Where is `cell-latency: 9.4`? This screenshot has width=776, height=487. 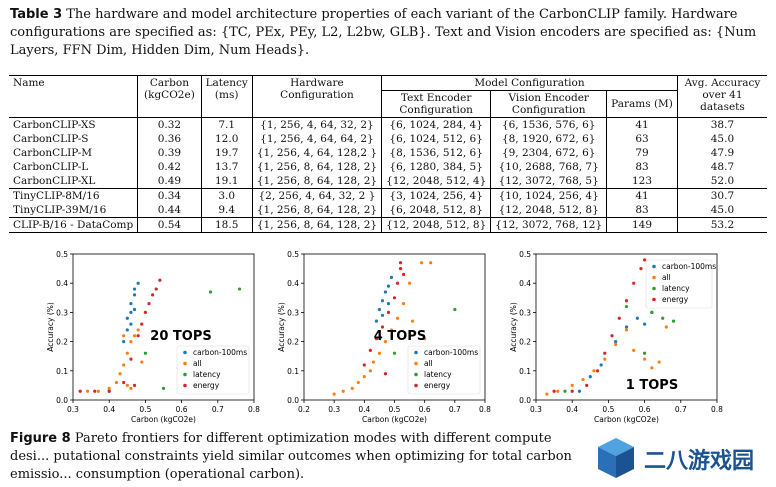 cell-latency: 9.4 is located at coordinates (227, 210).